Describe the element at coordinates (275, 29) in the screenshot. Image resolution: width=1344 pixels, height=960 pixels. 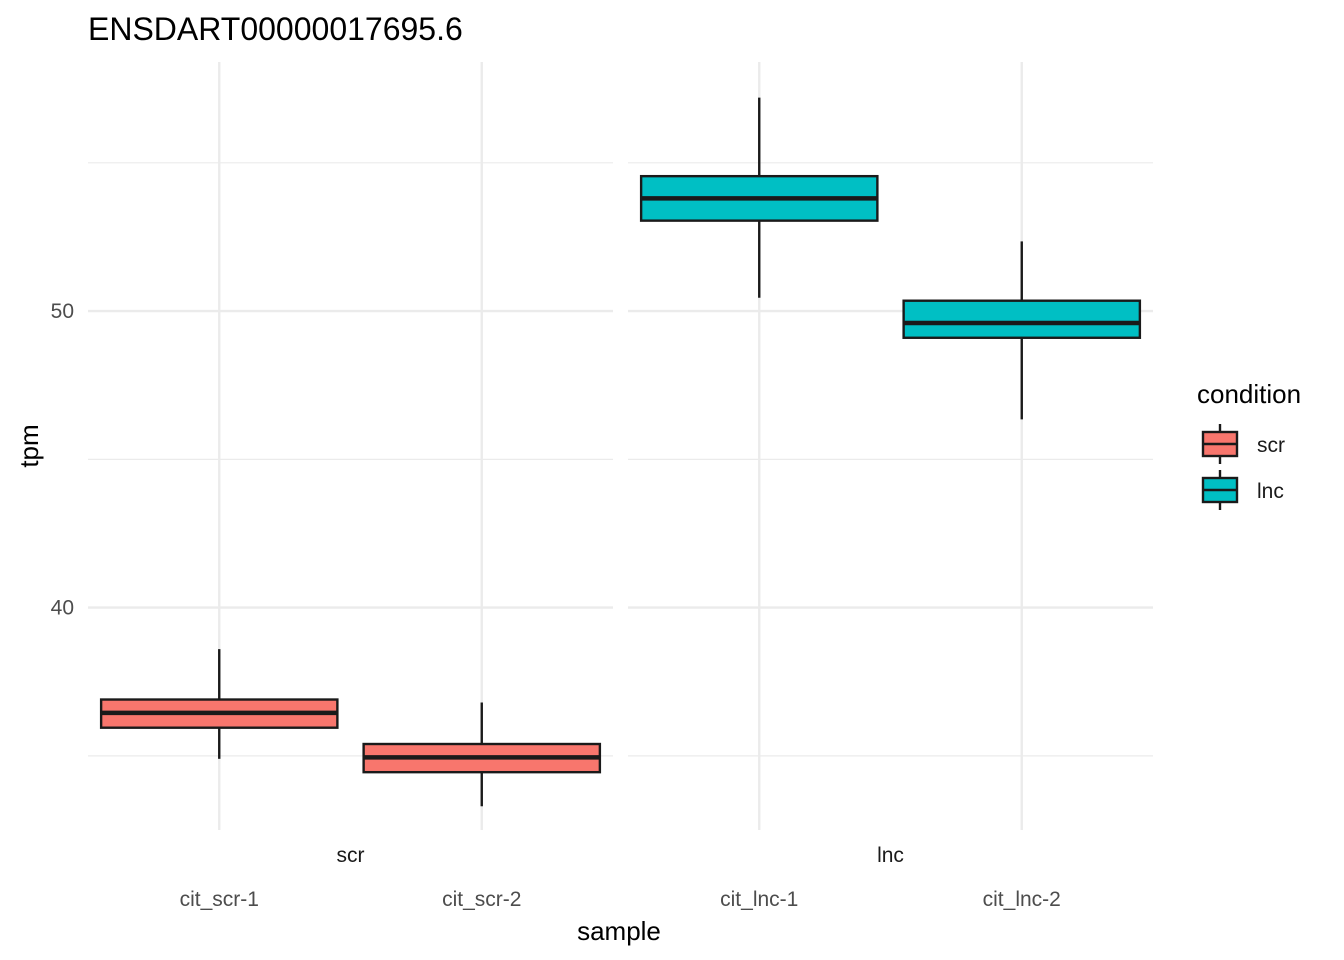
I see `chart-title: ENSDART00000017695.6` at that location.